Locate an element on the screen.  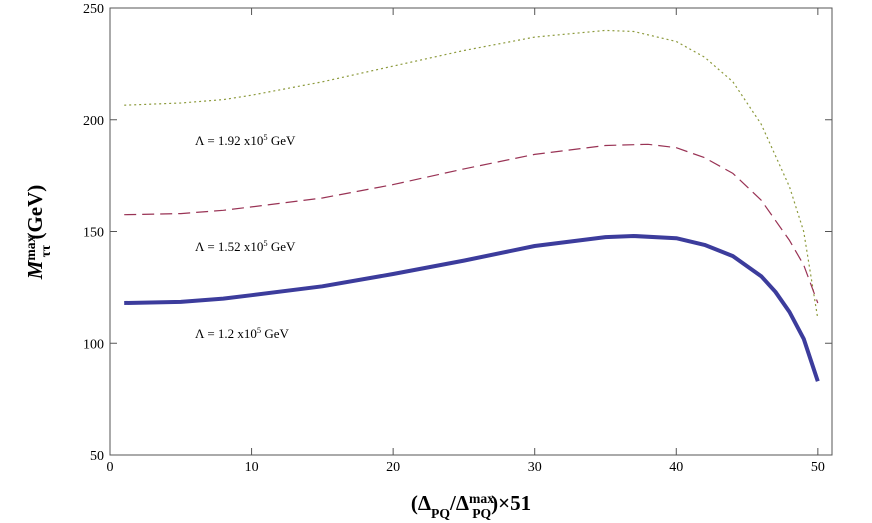
text-part: Λ = 1.52 x10 is located at coordinates (229, 246).